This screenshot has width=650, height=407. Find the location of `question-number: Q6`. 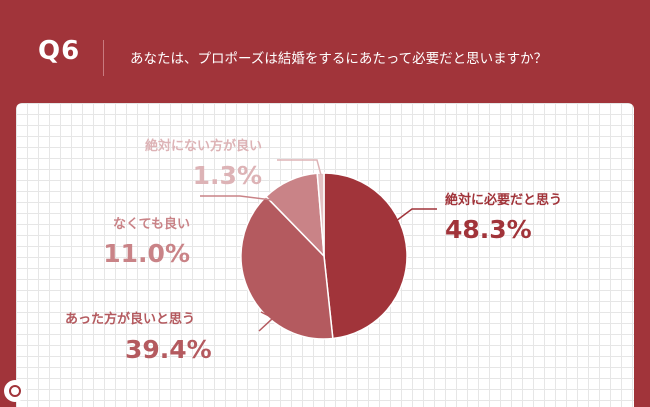

question-number: Q6 is located at coordinates (59, 51).